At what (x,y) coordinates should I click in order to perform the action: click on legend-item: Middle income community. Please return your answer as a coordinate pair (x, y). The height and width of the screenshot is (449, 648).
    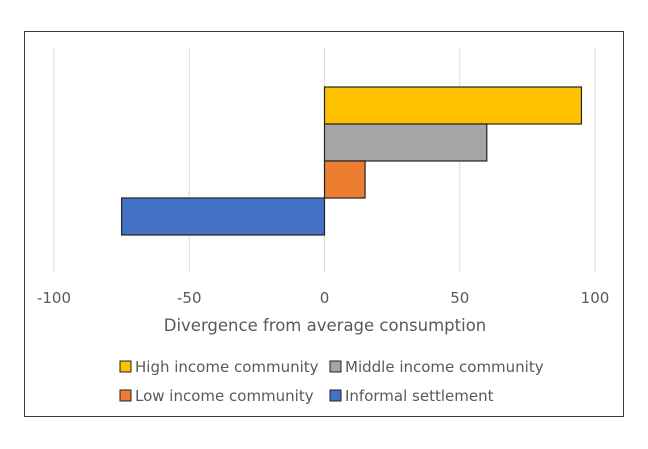
    Looking at the image, I should click on (436, 367).